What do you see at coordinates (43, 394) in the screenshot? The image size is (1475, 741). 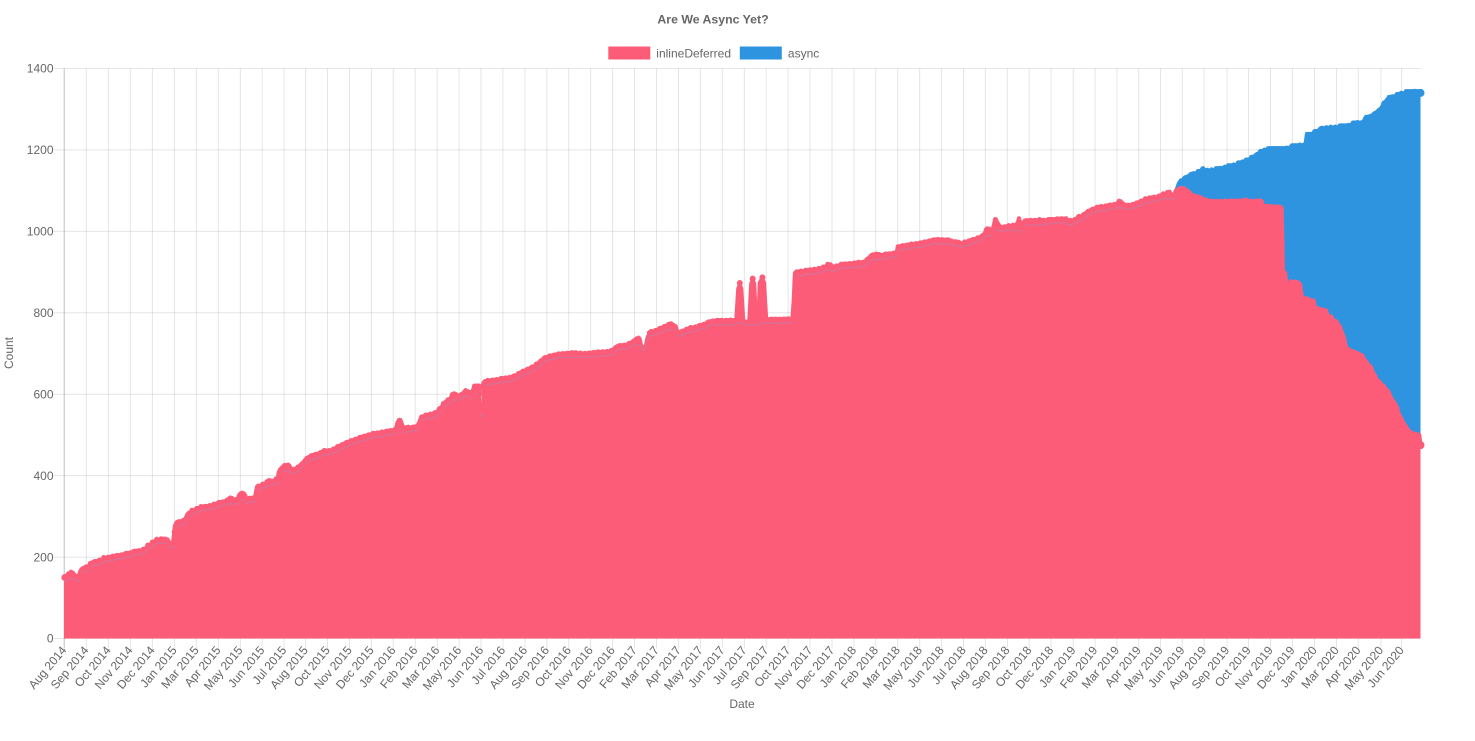 I see `svg-text: 600` at bounding box center [43, 394].